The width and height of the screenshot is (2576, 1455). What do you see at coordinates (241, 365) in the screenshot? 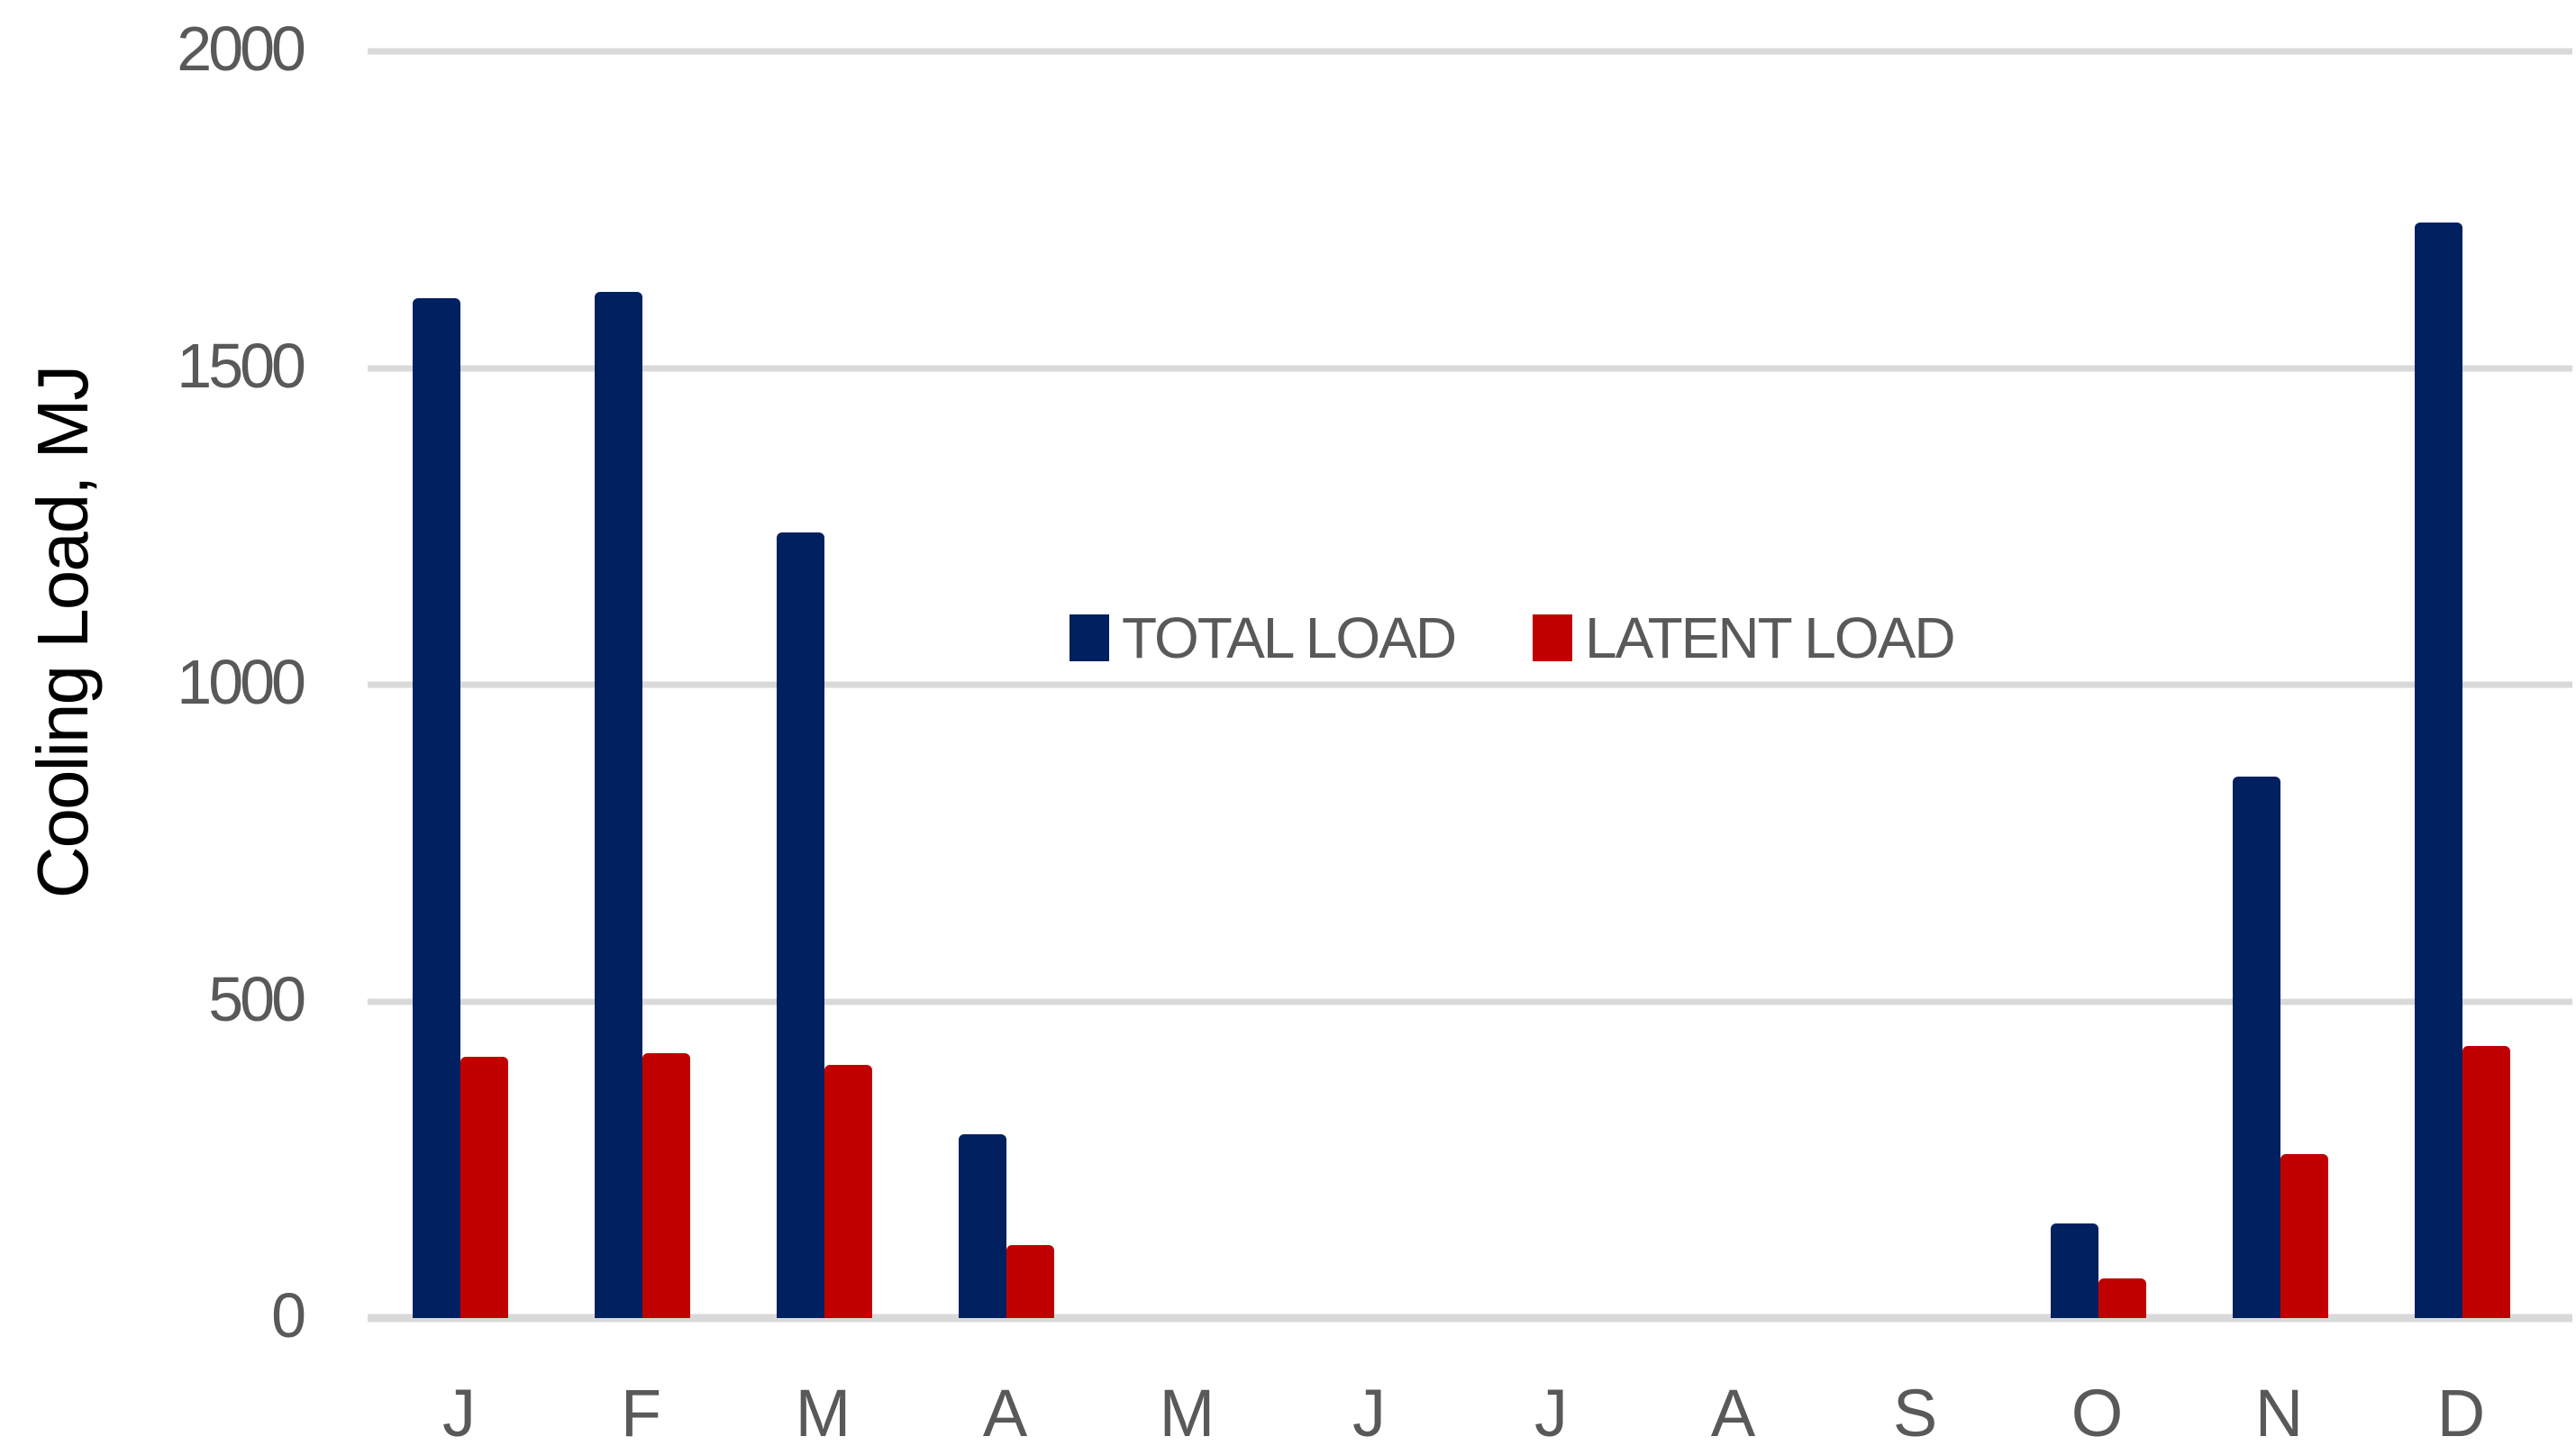
I see `y-tick-label-1500: 1500` at bounding box center [241, 365].